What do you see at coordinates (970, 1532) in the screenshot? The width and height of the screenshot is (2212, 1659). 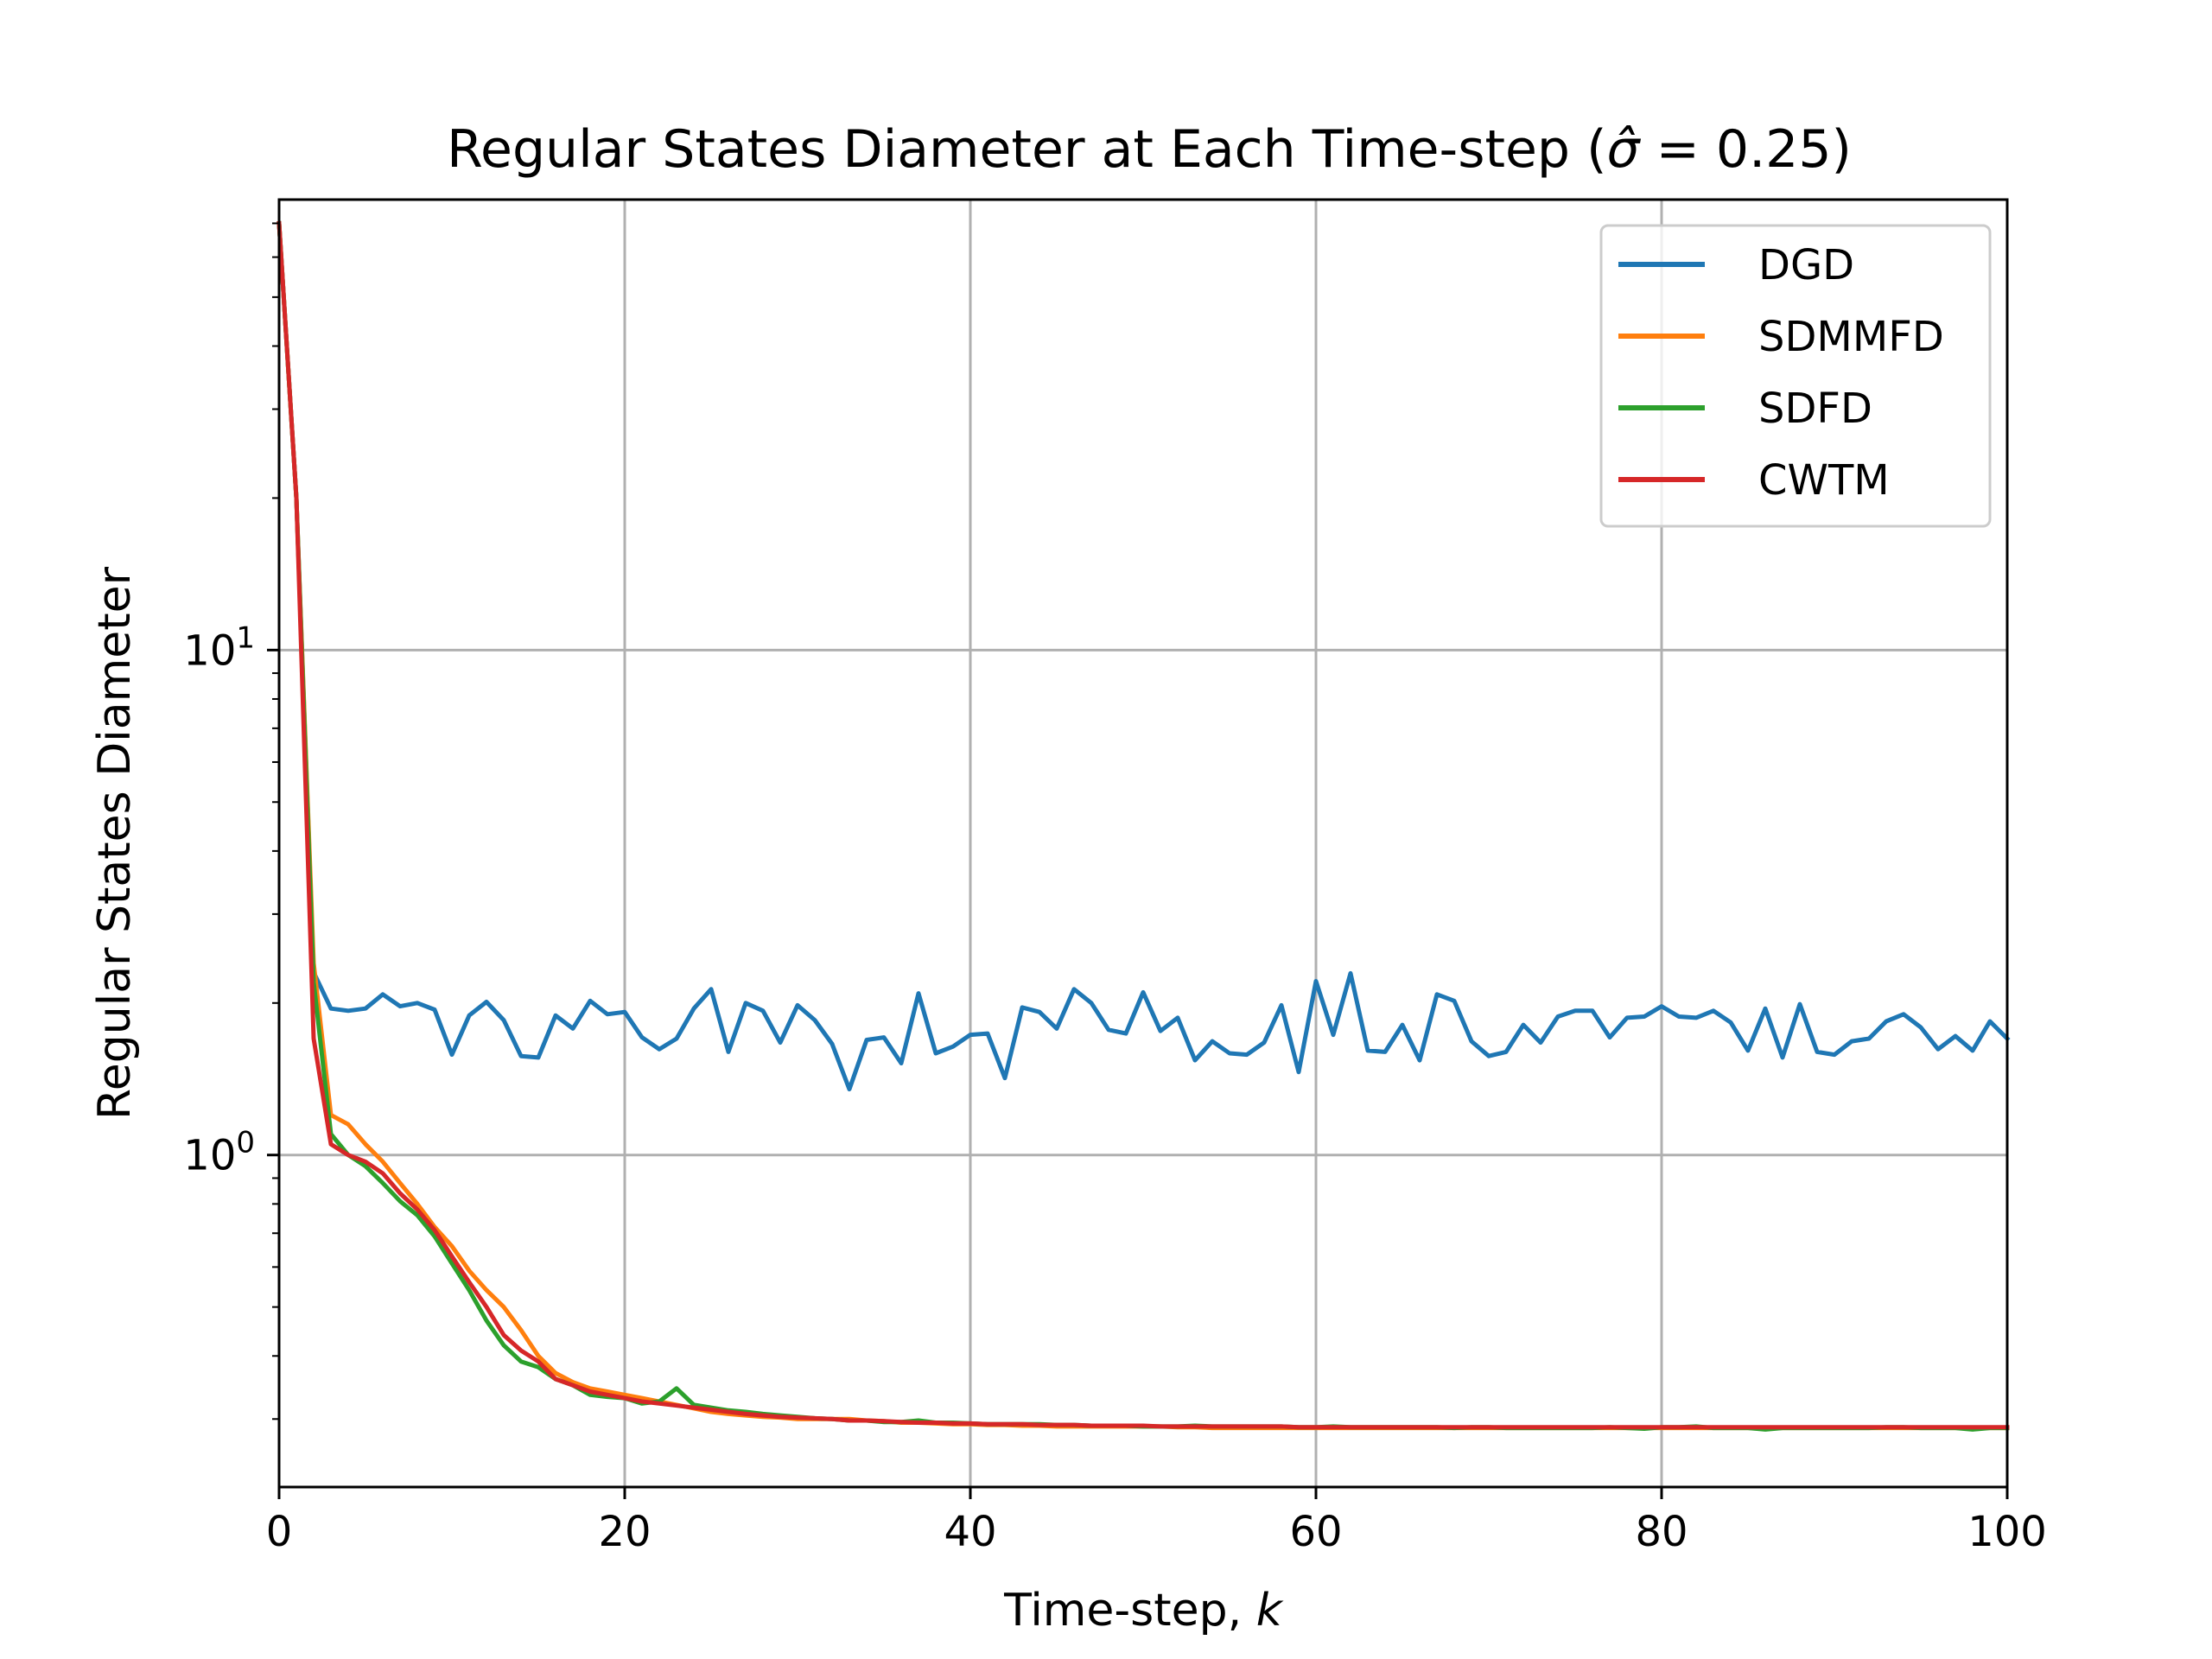 I see `x-tick-label-40: 40` at bounding box center [970, 1532].